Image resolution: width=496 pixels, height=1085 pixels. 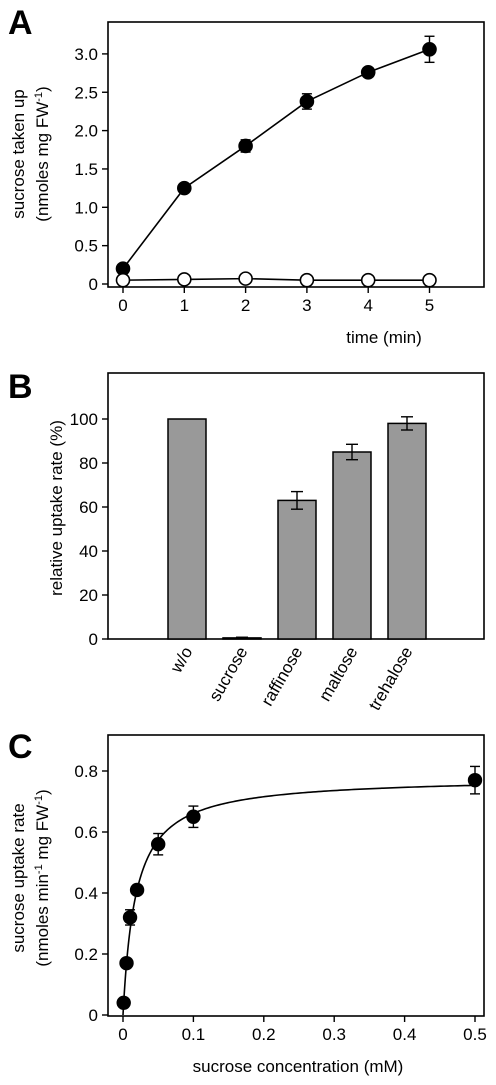 What do you see at coordinates (264, 1034) in the screenshot?
I see `x-tick-label-c: 0.2` at bounding box center [264, 1034].